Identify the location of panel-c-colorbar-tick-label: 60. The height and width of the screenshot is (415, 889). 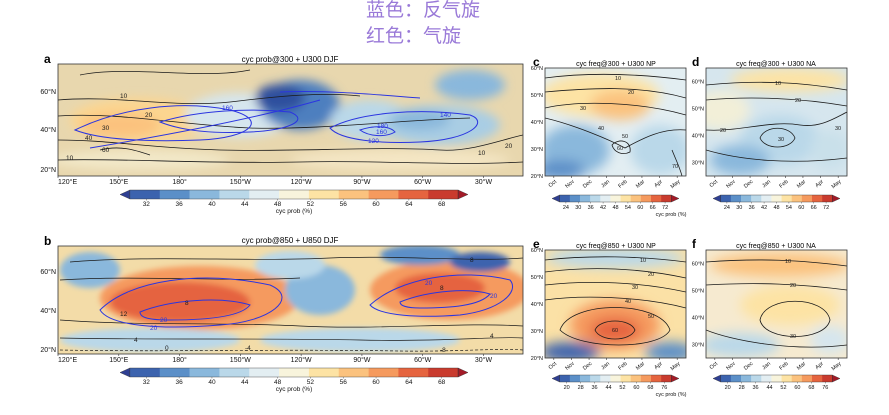
(640, 208).